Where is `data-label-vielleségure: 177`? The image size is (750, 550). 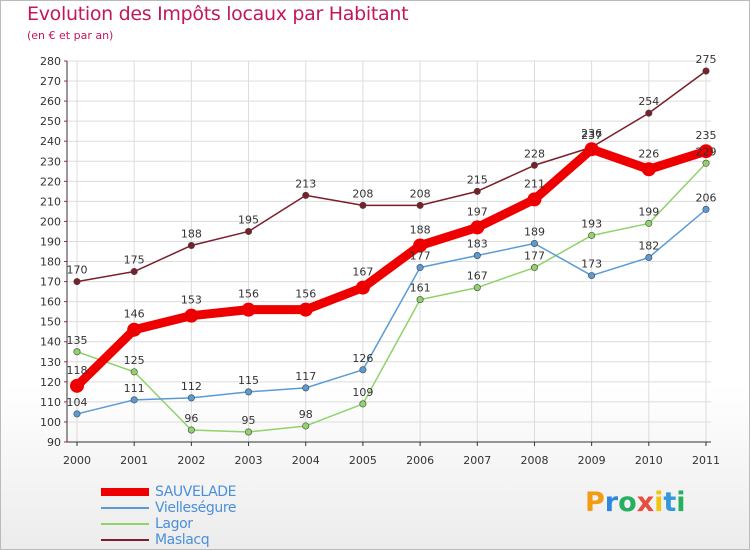 data-label-vielleségure: 177 is located at coordinates (420, 256).